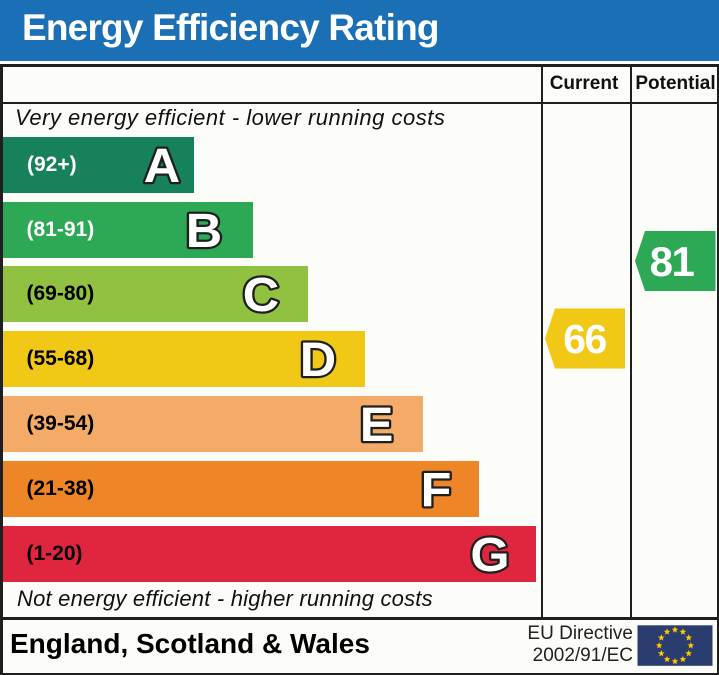 The width and height of the screenshot is (719, 675). Describe the element at coordinates (436, 490) in the screenshot. I see `svg-text: F` at that location.